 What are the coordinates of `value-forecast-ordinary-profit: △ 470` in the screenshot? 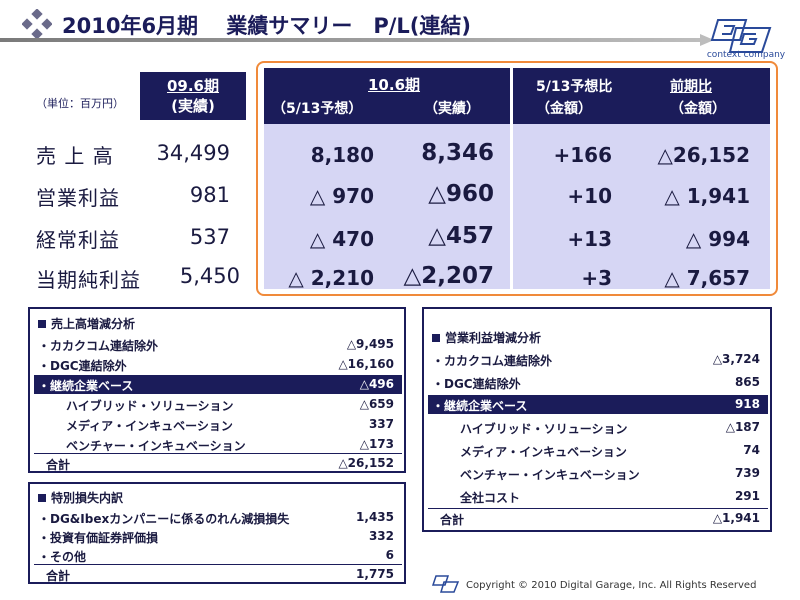 It's located at (341, 239).